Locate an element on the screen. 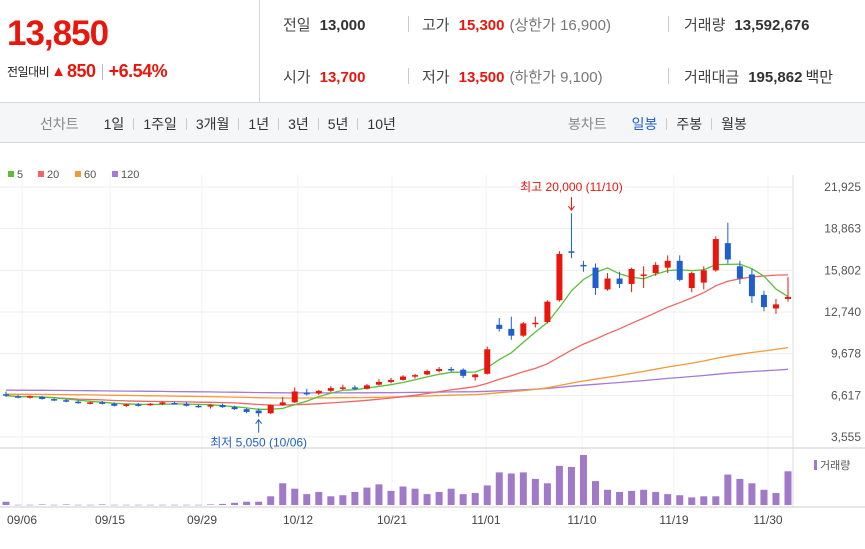 The image size is (865, 549). legend-label: 20 is located at coordinates (53, 175).